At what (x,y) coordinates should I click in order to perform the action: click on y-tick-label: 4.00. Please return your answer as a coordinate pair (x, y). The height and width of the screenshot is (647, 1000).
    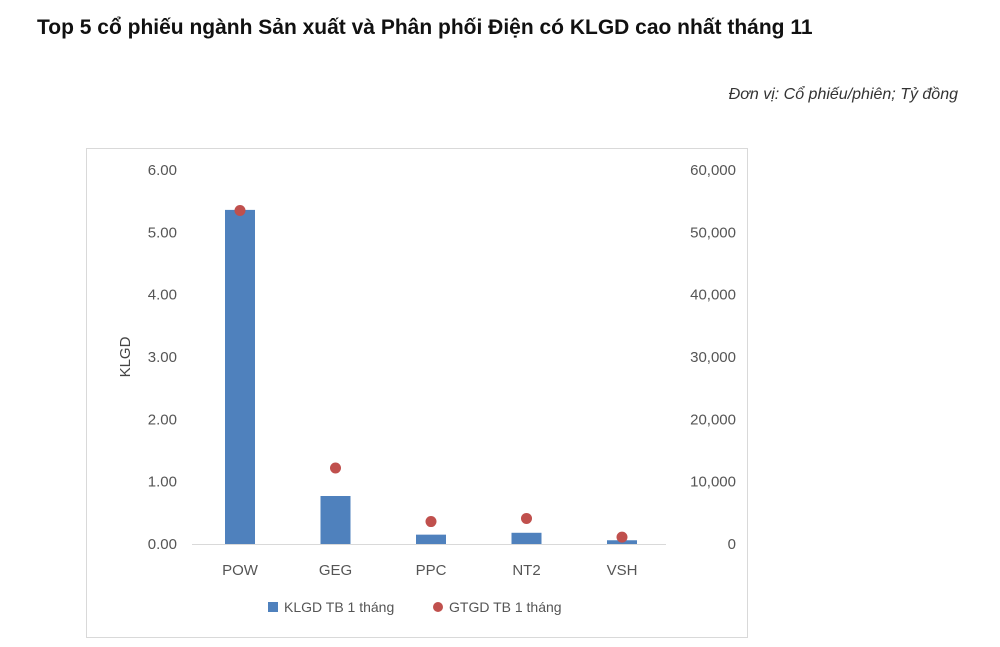
    Looking at the image, I should click on (162, 295).